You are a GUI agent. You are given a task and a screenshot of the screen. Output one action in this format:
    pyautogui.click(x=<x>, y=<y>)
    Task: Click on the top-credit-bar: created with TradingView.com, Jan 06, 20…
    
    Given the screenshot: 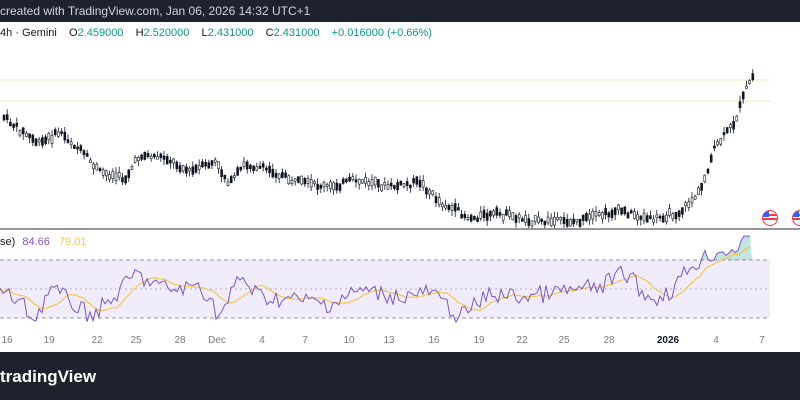 What is the action you would take?
    pyautogui.click(x=400, y=11)
    